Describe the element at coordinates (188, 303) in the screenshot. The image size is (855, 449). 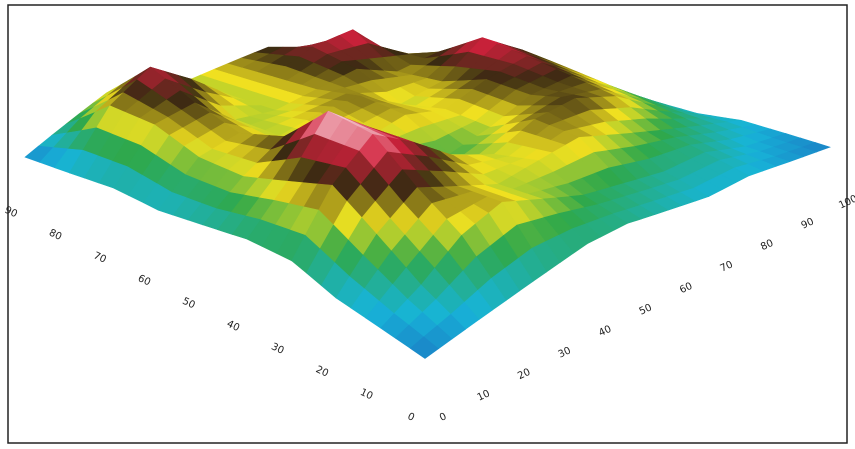
I see `y-tick-label: 50` at that location.